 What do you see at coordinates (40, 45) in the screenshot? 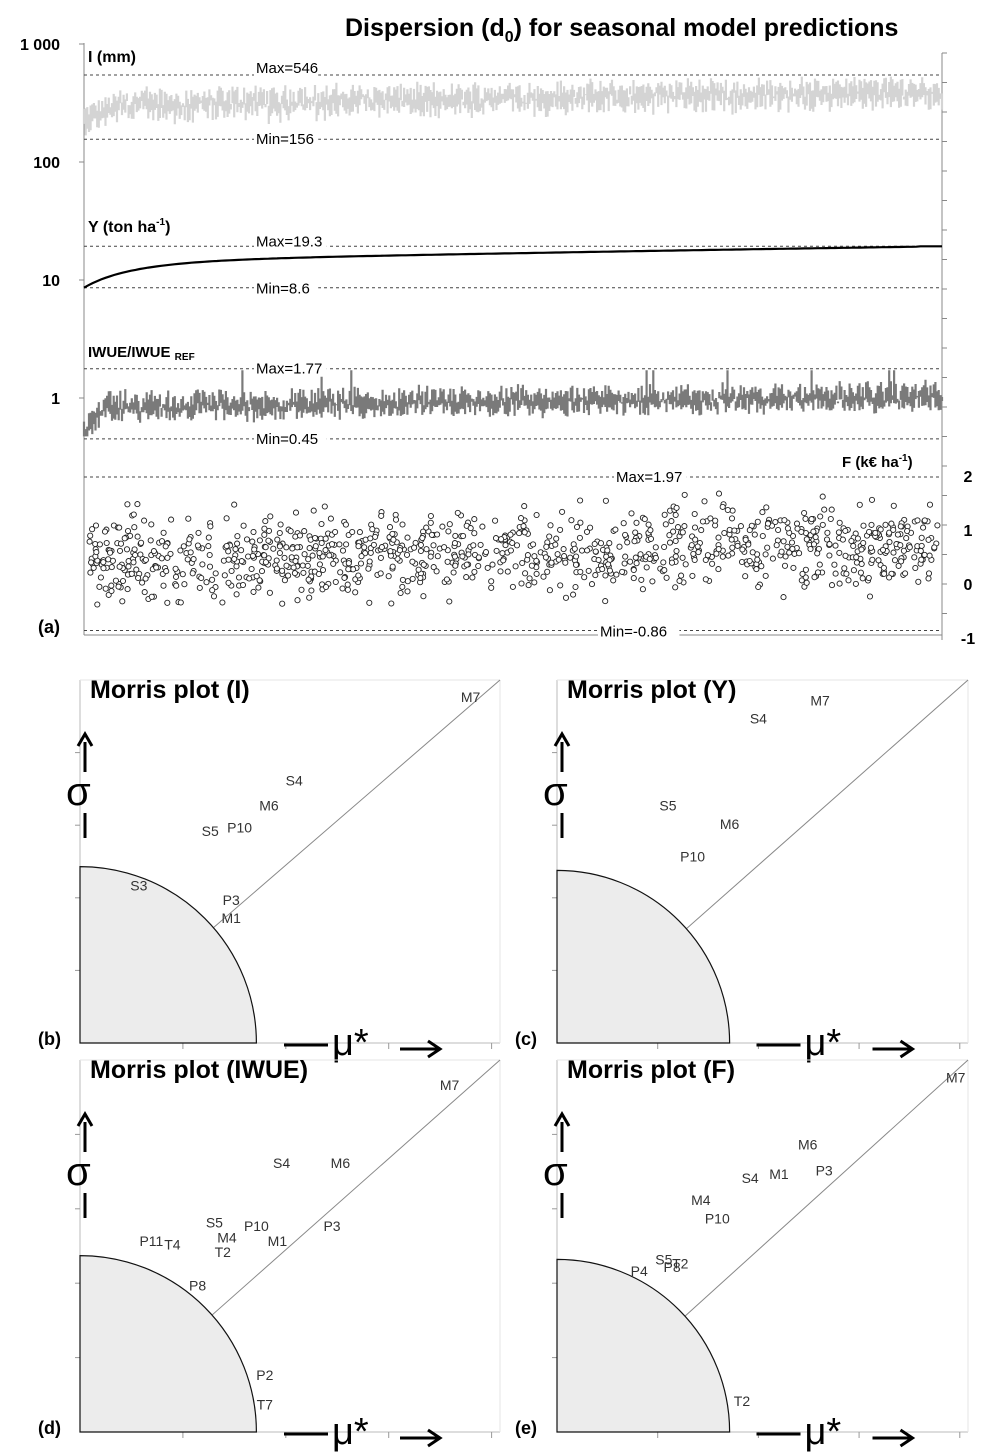
I see `y-tick-label: 1 000` at bounding box center [40, 45].